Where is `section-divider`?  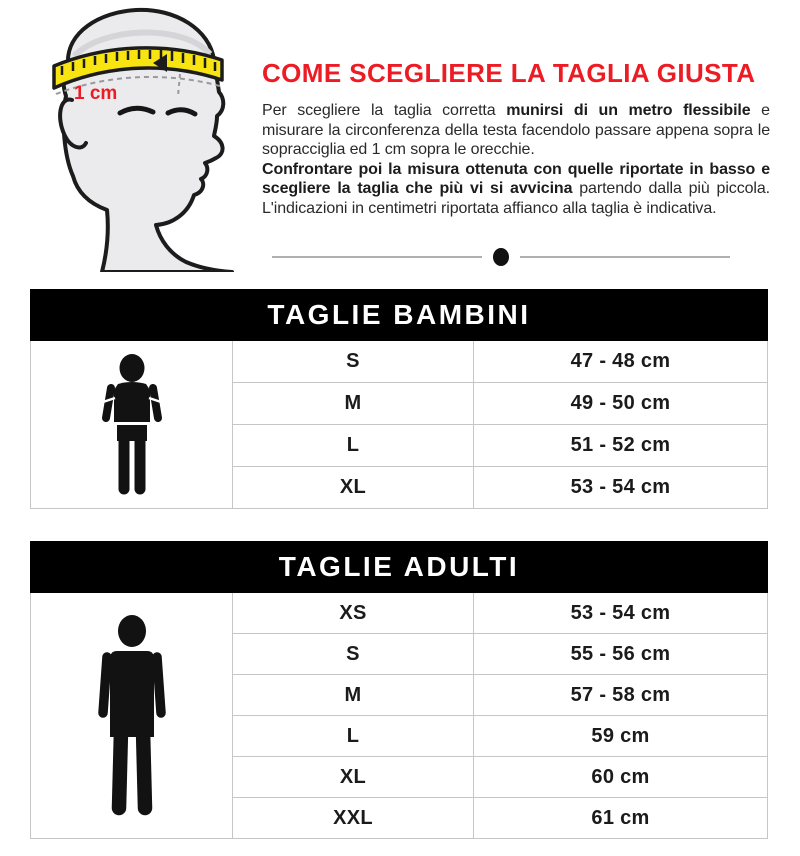
section-divider is located at coordinates (501, 257).